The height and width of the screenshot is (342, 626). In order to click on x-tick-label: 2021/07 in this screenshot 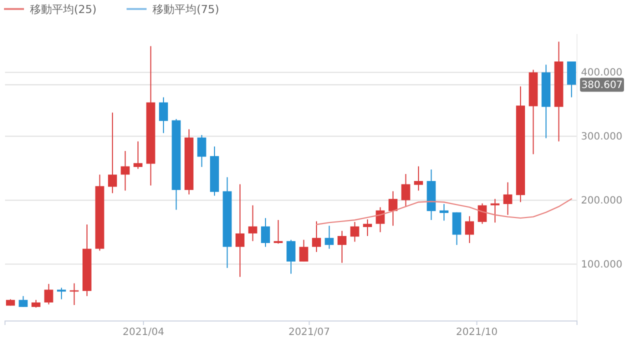, I will do `click(309, 332)`.